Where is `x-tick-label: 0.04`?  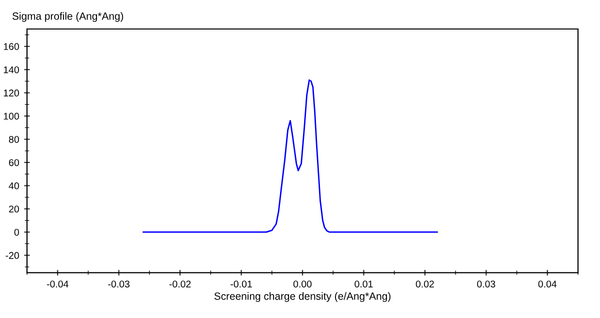
x-tick-label: 0.04 is located at coordinates (547, 284).